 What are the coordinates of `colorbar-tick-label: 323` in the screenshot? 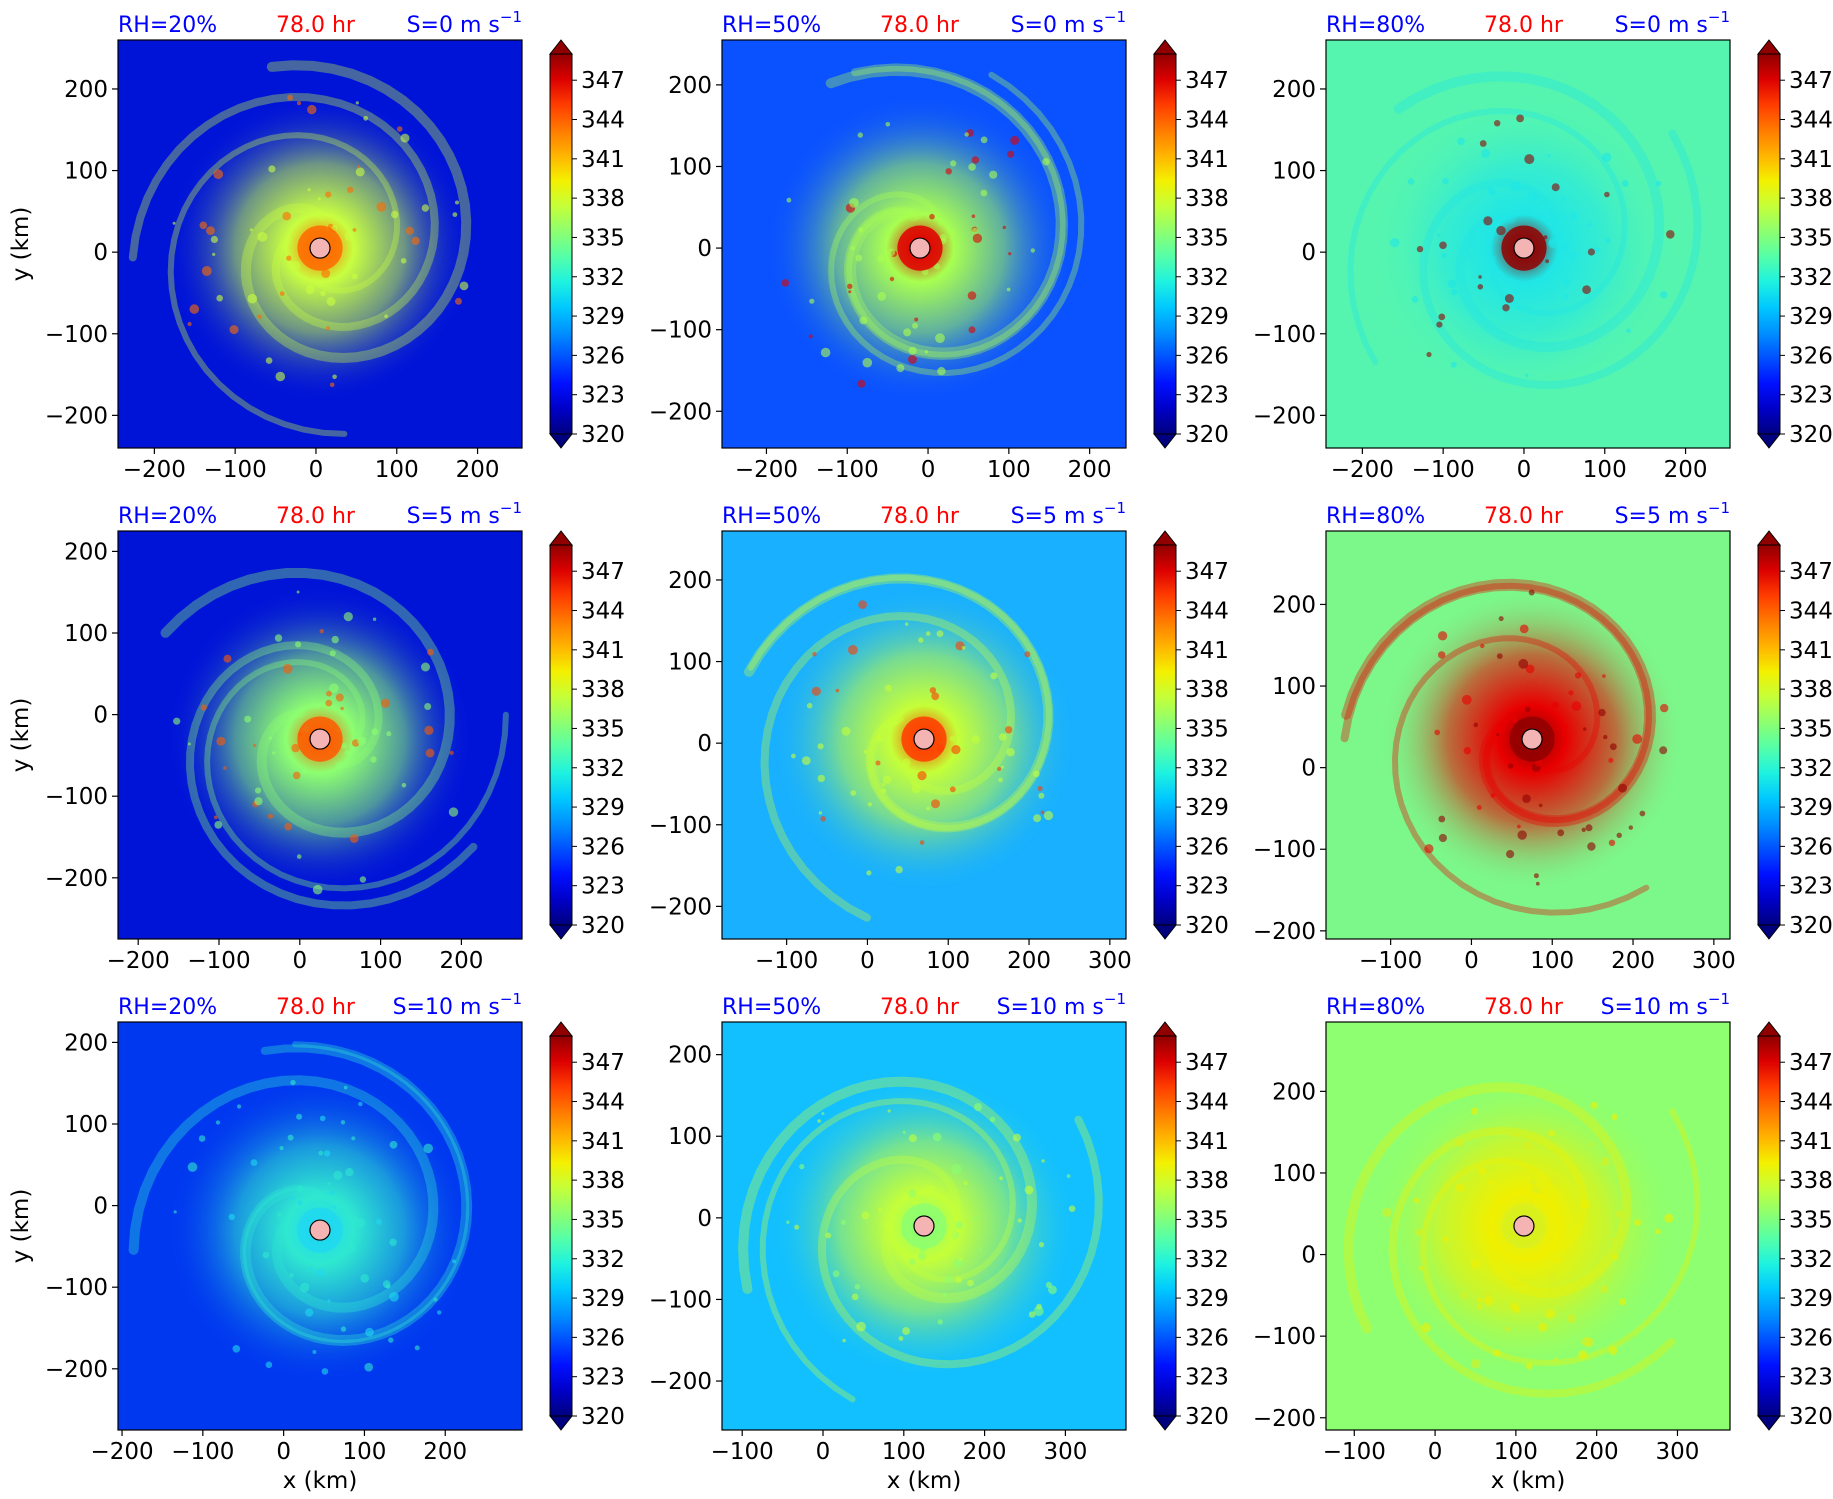 It's located at (603, 396).